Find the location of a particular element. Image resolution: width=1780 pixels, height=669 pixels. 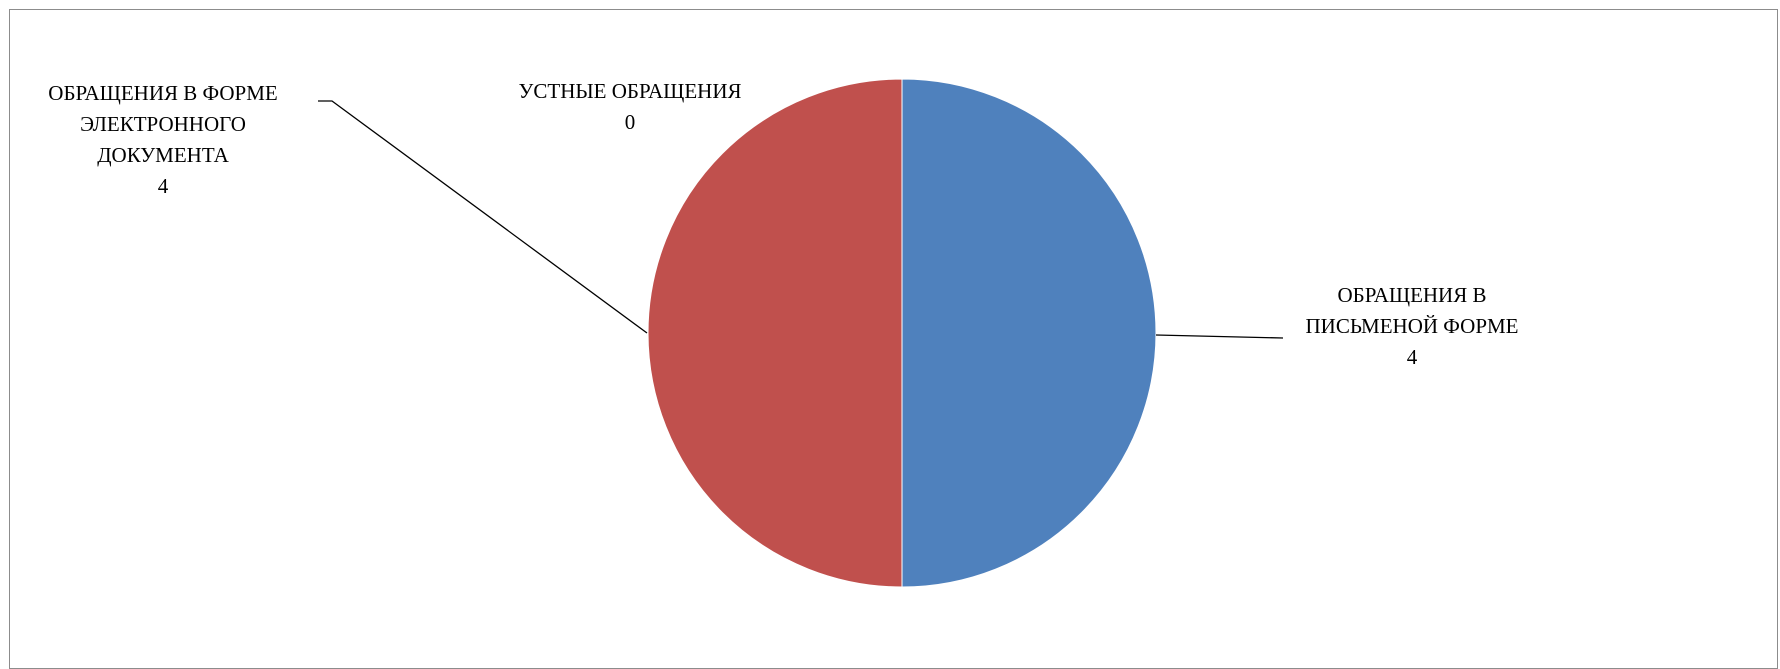

pie-slice-electronic is located at coordinates (775, 333).